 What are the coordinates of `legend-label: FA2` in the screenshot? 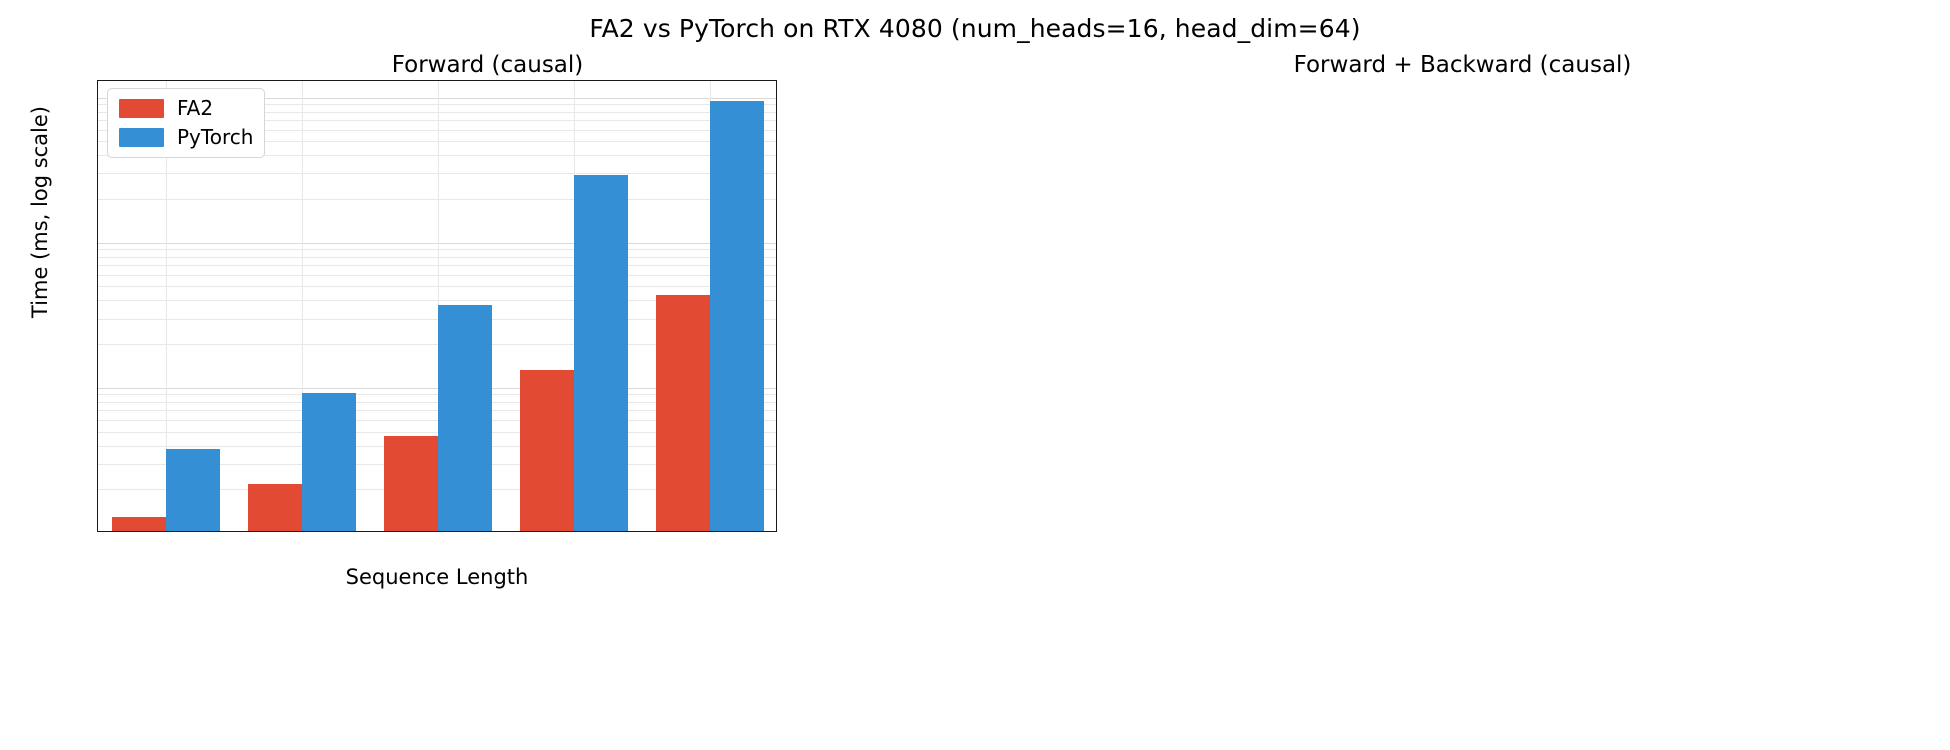 It's located at (195, 108).